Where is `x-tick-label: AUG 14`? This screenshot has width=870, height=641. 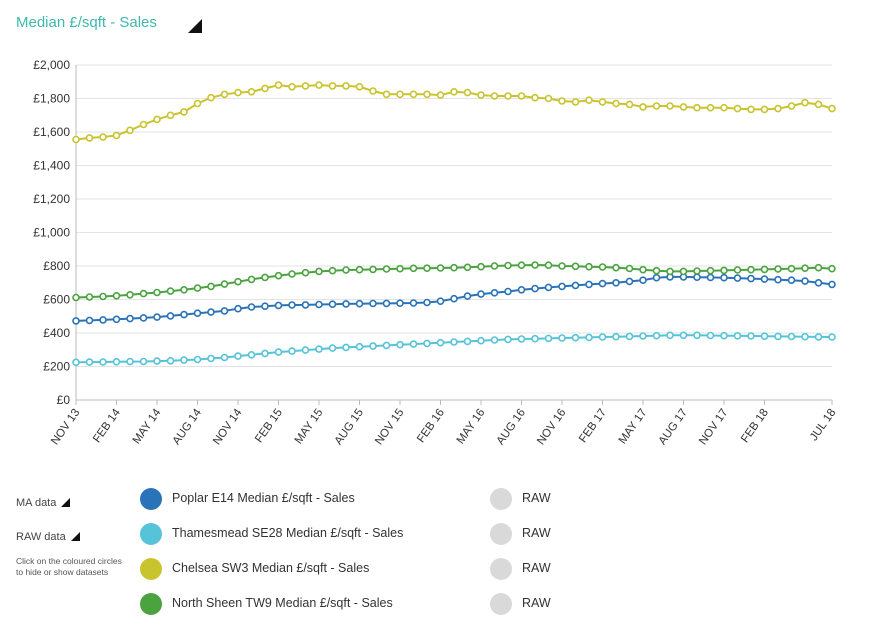
x-tick-label: AUG 14 is located at coordinates (188, 426).